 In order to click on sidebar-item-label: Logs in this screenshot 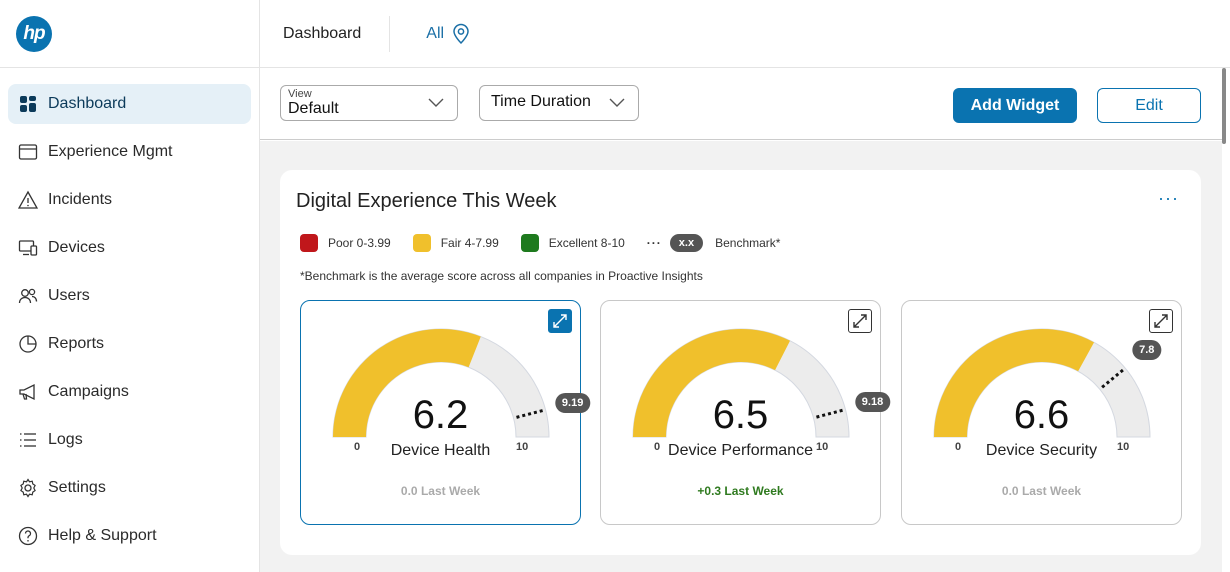, I will do `click(65, 439)`.